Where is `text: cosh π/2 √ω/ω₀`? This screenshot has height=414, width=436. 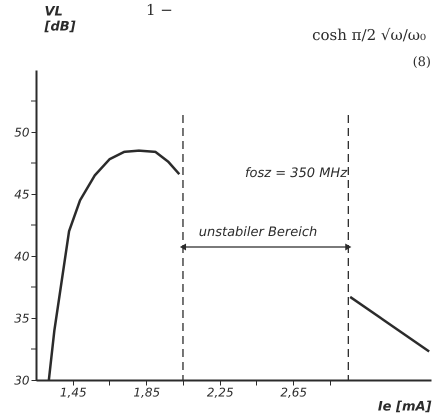
text: cosh π/2 √ω/ω₀ is located at coordinates (369, 35).